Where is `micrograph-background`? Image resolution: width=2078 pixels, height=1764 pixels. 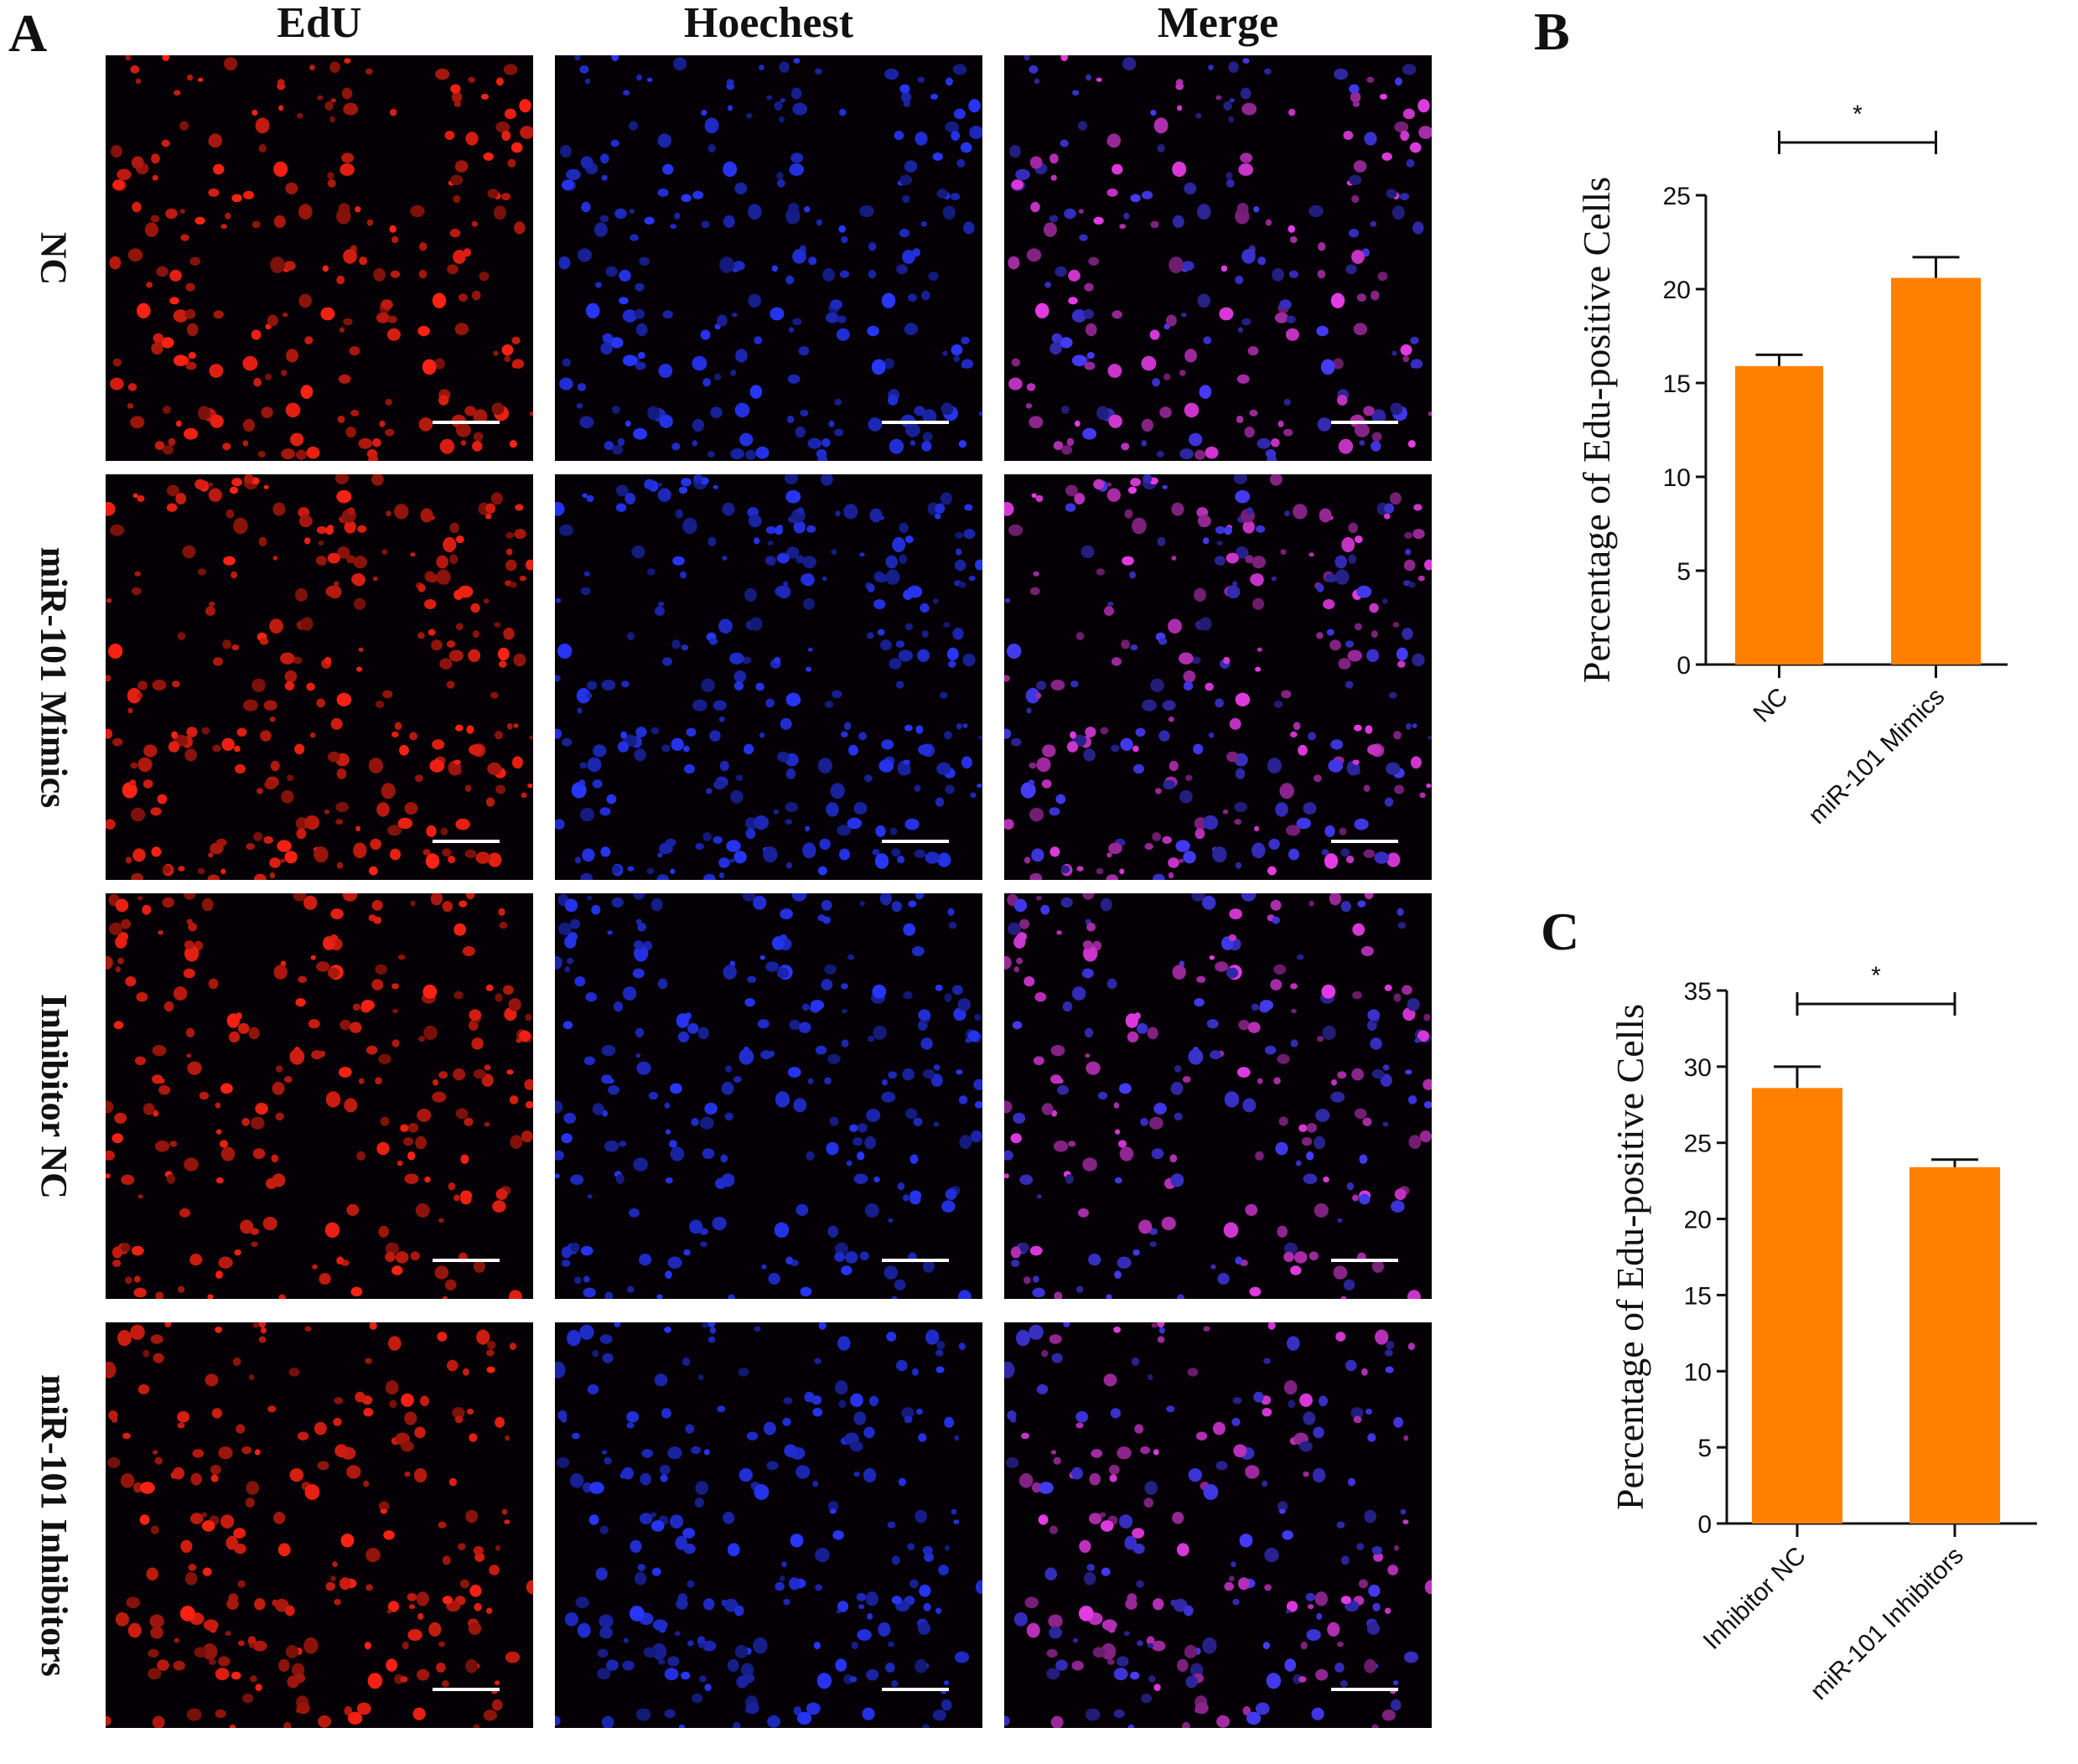
micrograph-background is located at coordinates (319, 1096).